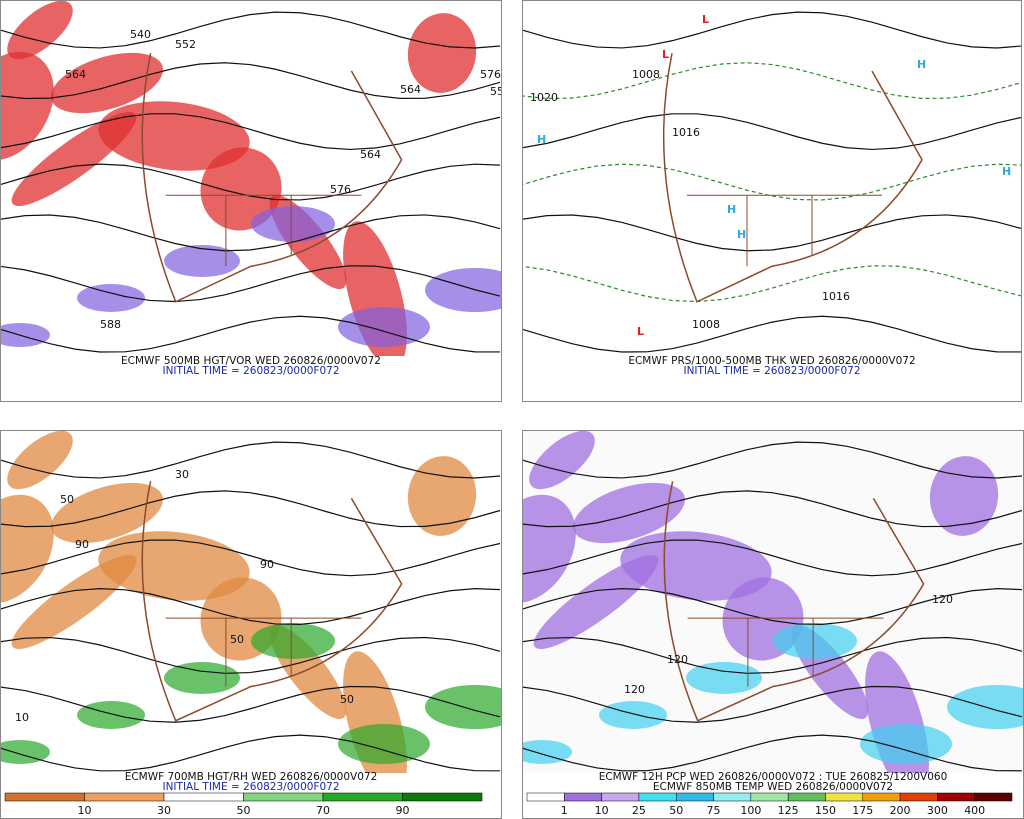 This screenshot has height=819, width=1024. Describe the element at coordinates (110, 324) in the screenshot. I see `map-label: 588` at that location.